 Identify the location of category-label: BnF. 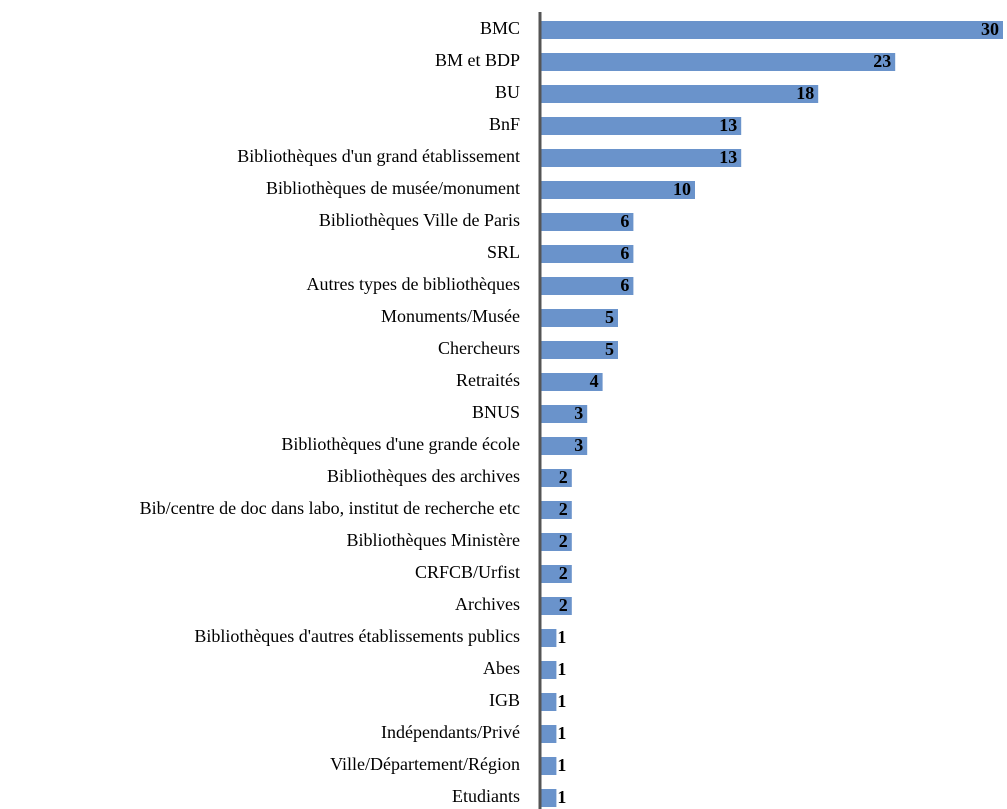
(504, 124).